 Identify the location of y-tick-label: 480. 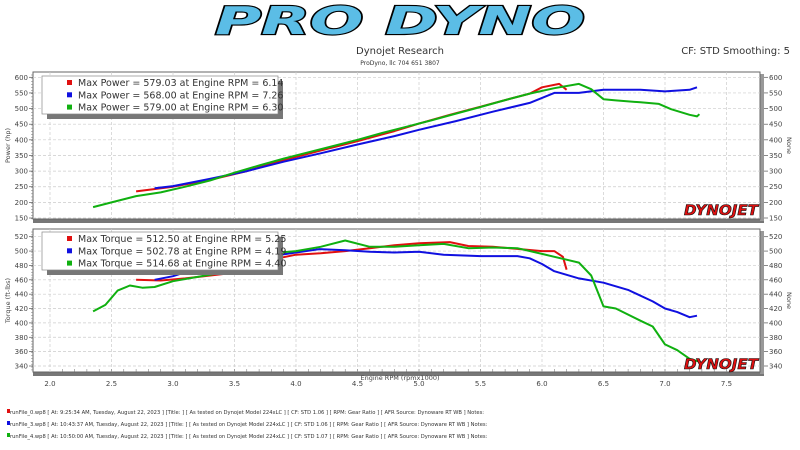
(21, 266).